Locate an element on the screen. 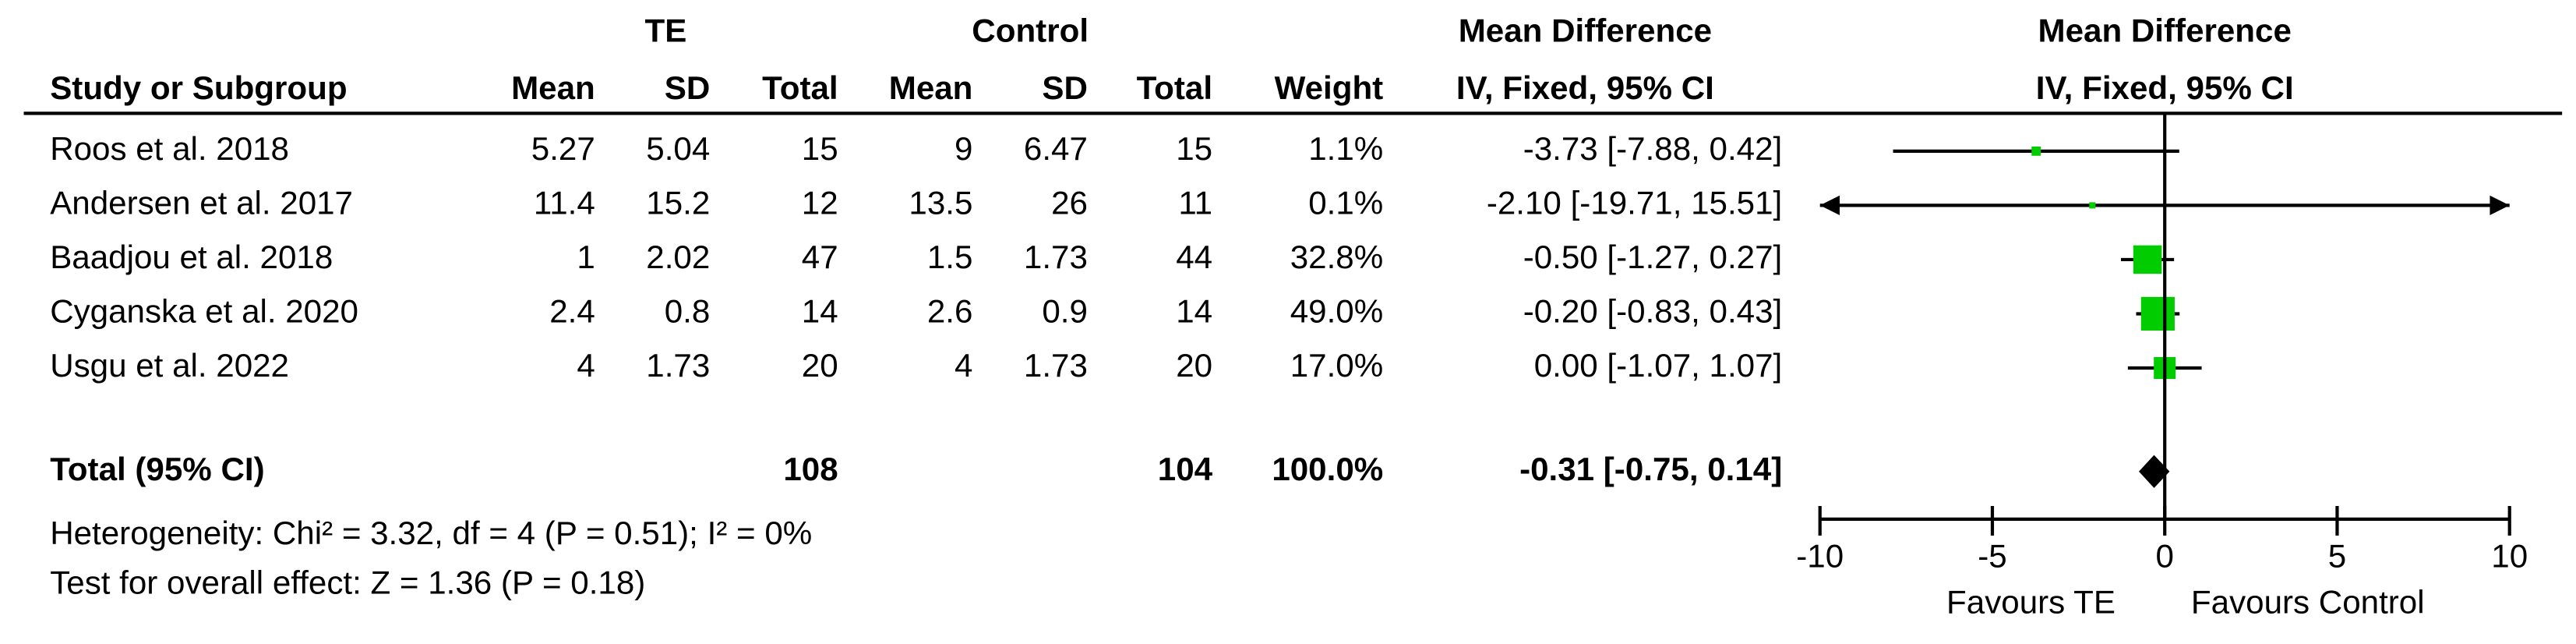  cell: 1 is located at coordinates (586, 257).